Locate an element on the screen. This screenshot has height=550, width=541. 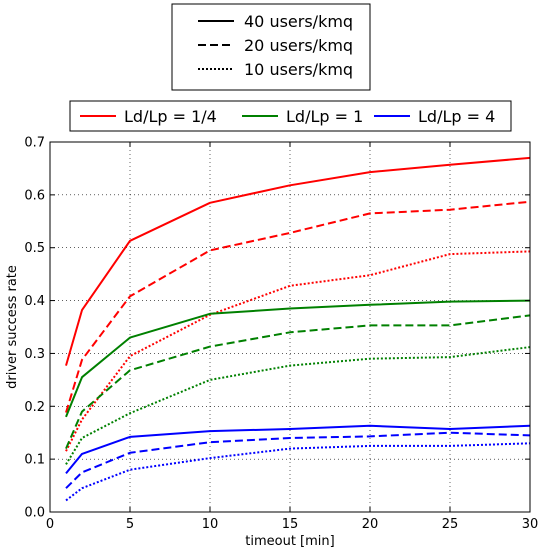
x-tick-label: 10 is located at coordinates (210, 524).